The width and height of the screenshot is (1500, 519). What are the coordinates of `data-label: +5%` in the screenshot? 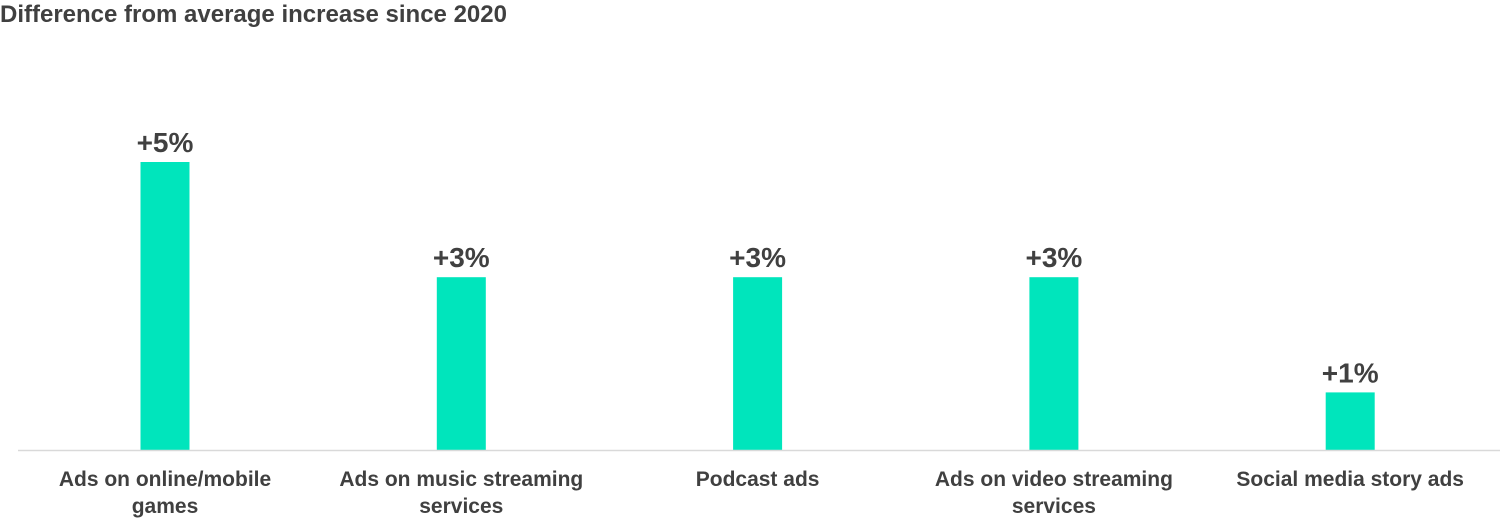 It's located at (165, 142).